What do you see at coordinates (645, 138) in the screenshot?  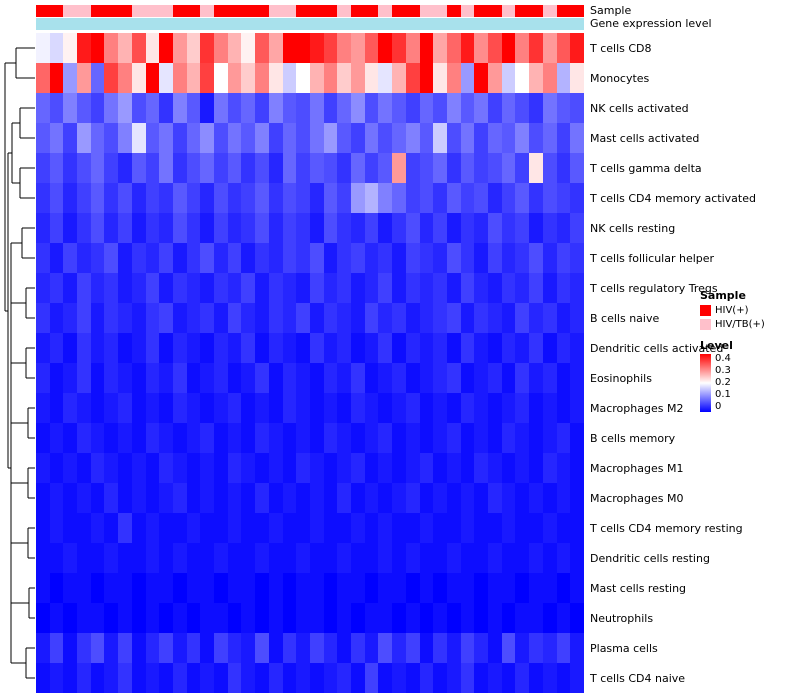 I see `row-label: Mast cells activated` at bounding box center [645, 138].